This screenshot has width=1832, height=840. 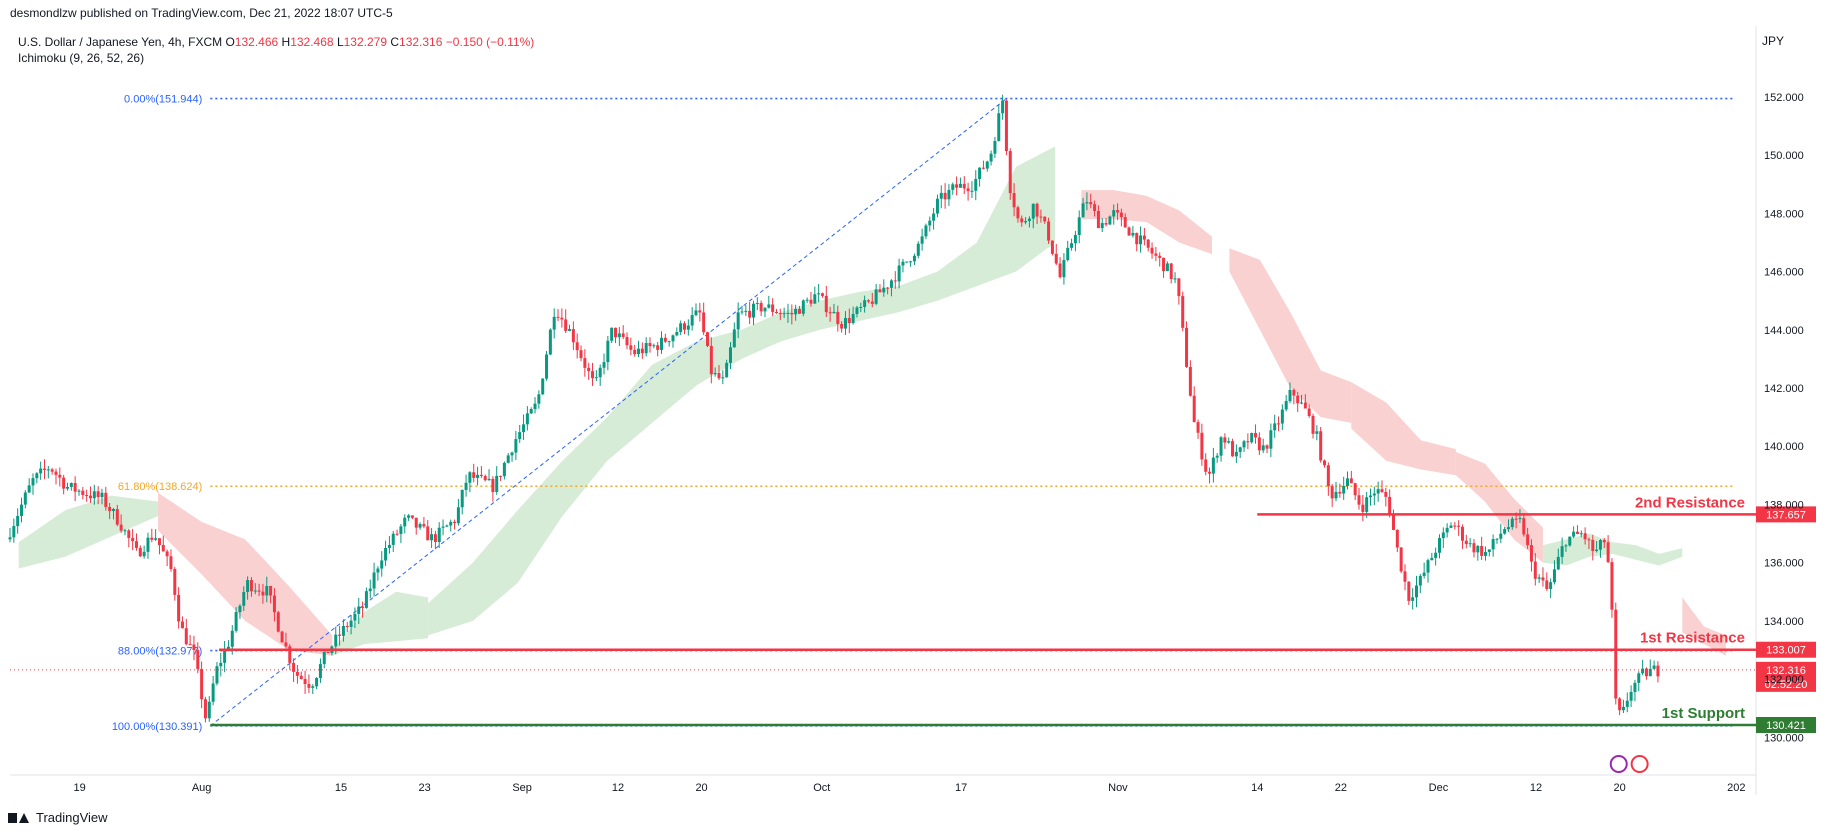 What do you see at coordinates (961, 788) in the screenshot?
I see `x-tick-label: 17` at bounding box center [961, 788].